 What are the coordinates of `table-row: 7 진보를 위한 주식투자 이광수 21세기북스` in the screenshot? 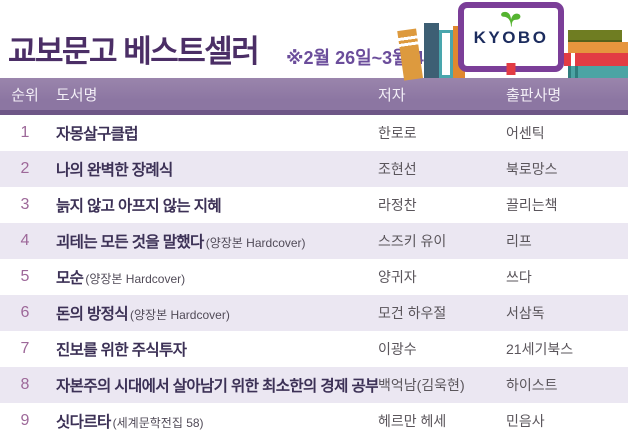 It's located at (314, 349).